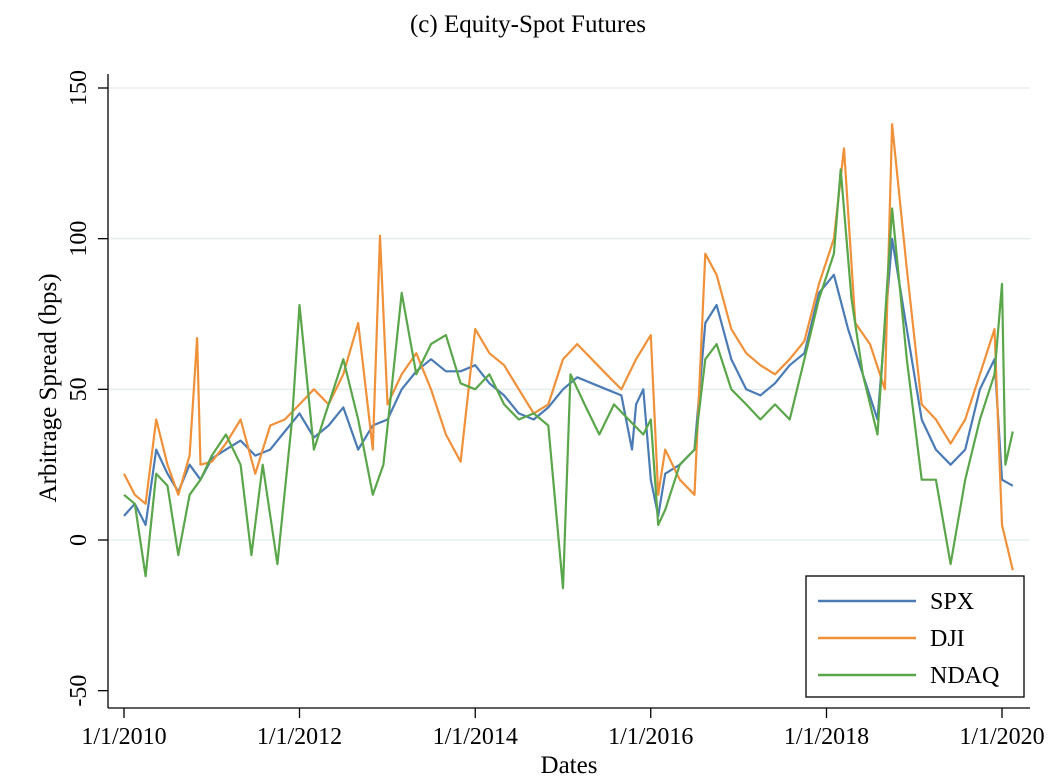  Describe the element at coordinates (48, 387) in the screenshot. I see `y-axis-label: Arbitrage Spread (bps)` at that location.